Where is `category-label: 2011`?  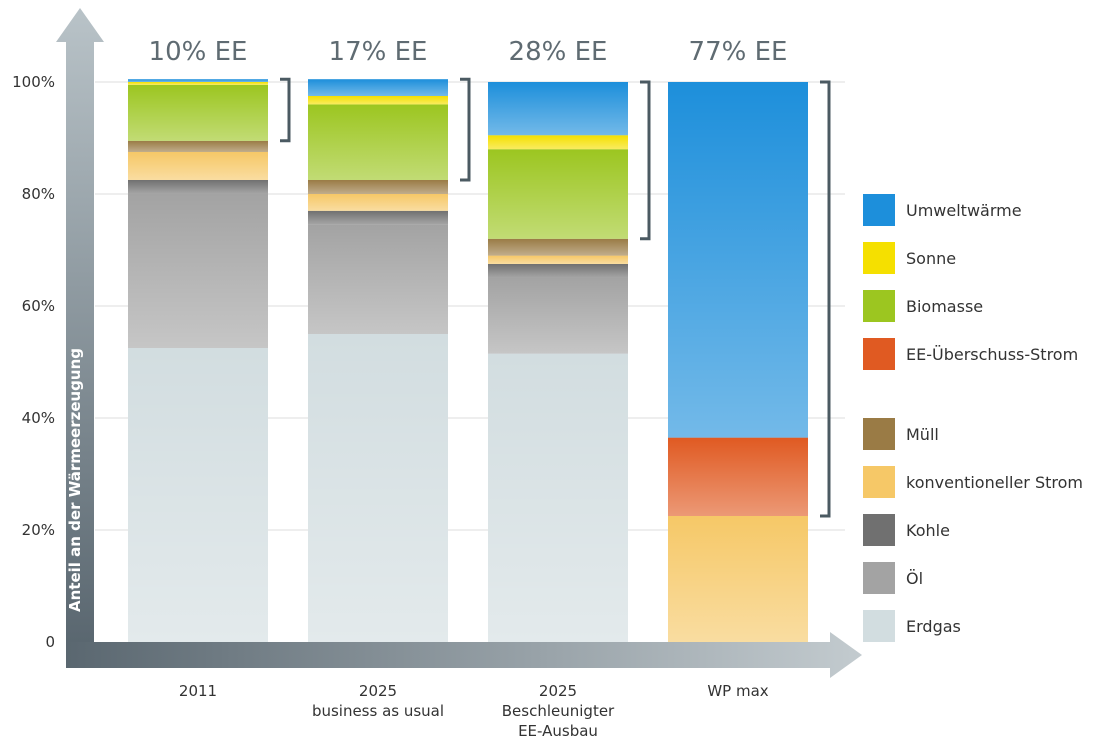
category-label: 2011 is located at coordinates (198, 691).